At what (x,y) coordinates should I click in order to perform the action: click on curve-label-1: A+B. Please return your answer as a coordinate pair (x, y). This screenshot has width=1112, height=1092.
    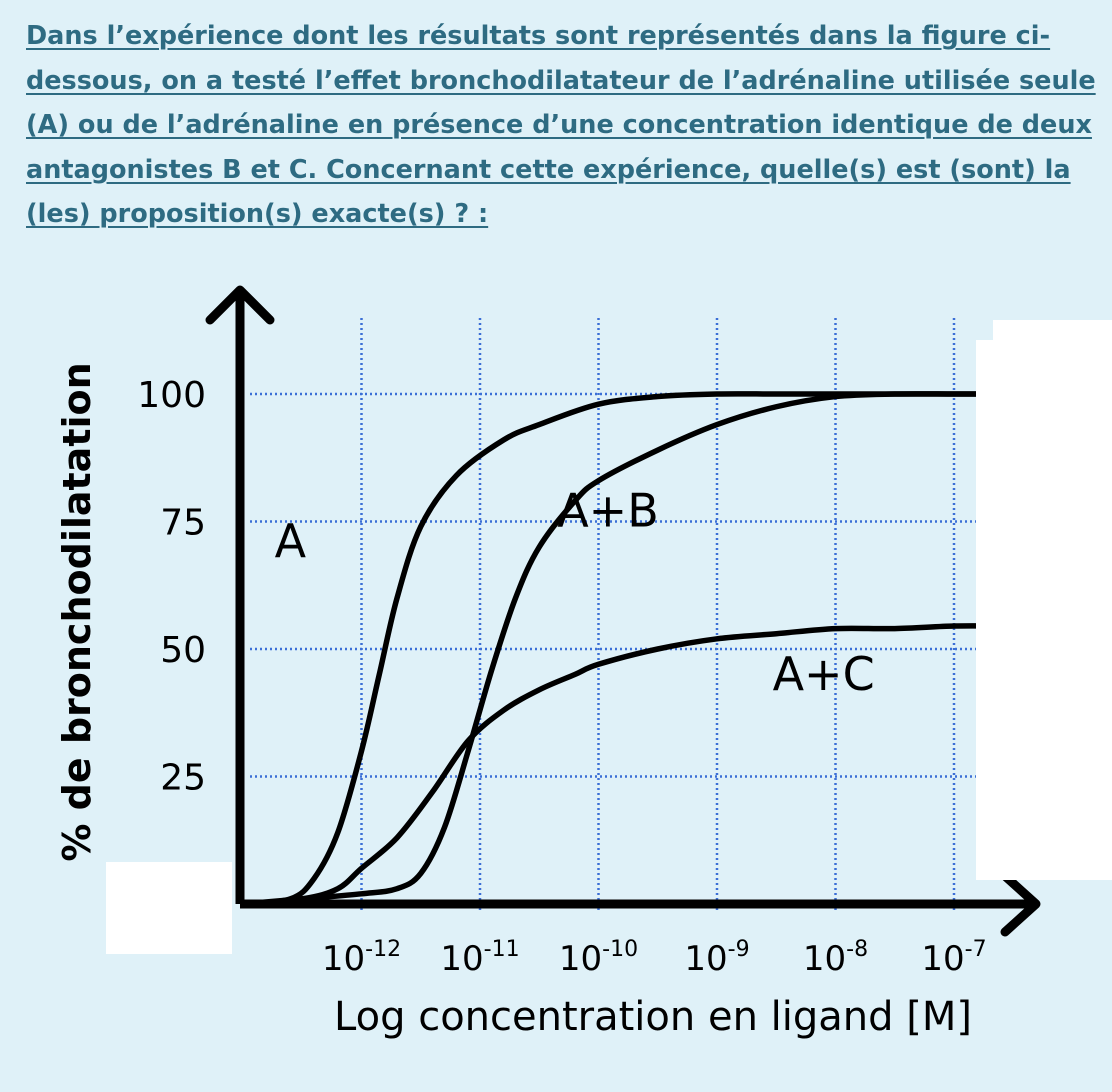
    Looking at the image, I should click on (608, 511).